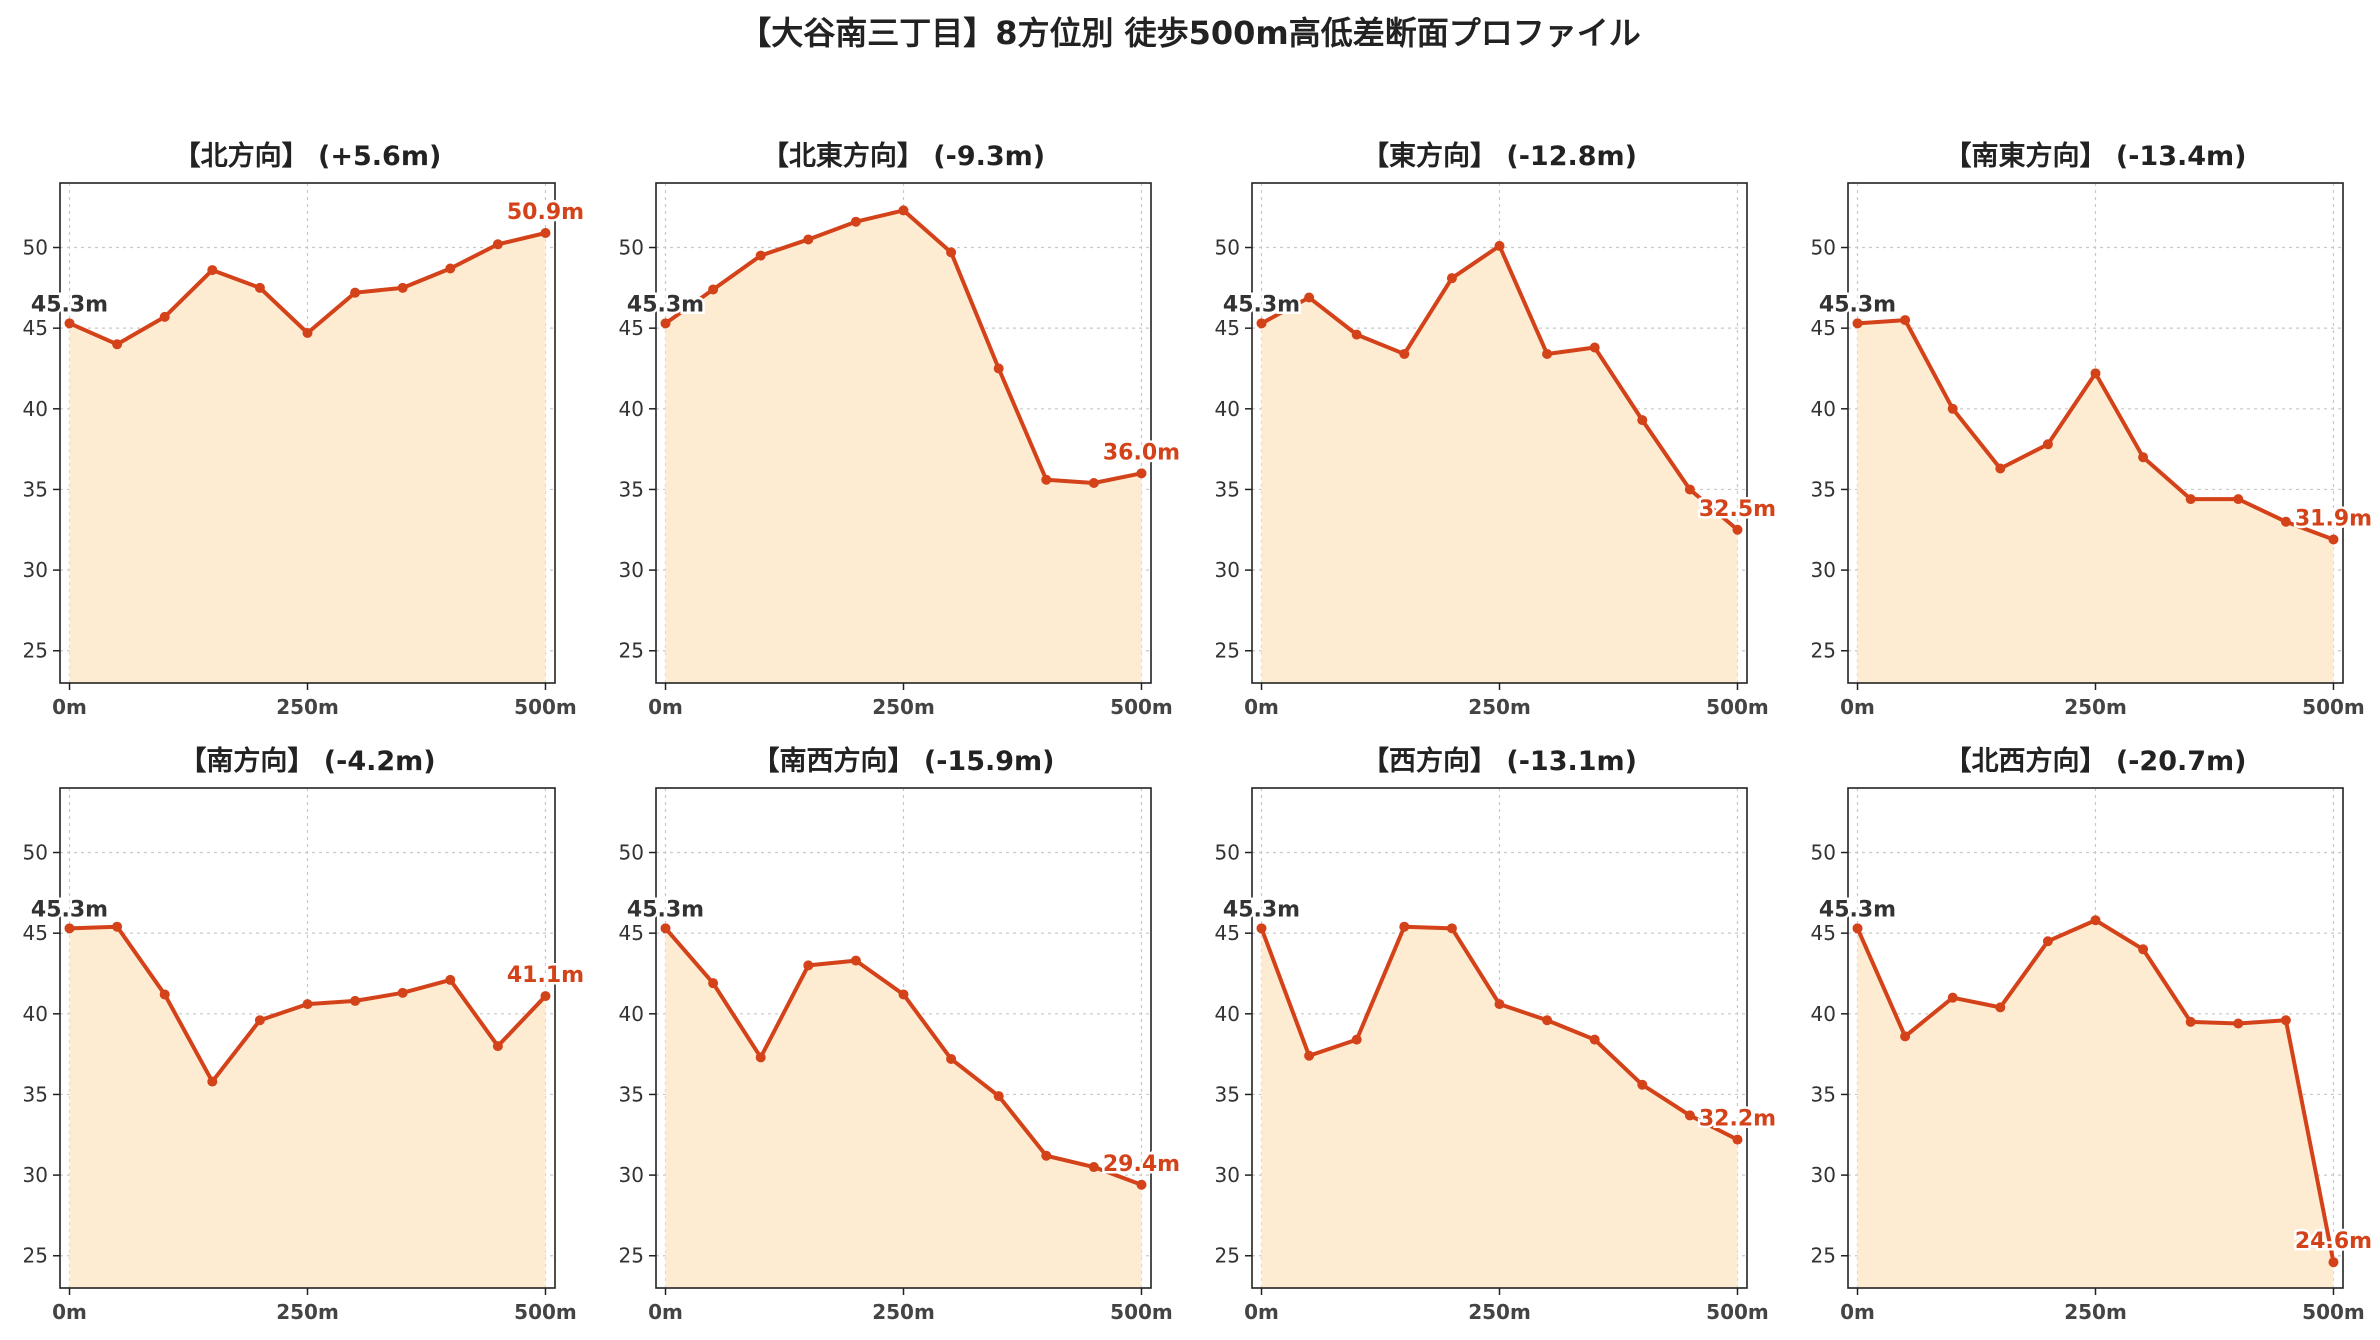 This screenshot has height=1340, width=2380. I want to click on chart-1-ytick-label: 35, so click(35, 489).